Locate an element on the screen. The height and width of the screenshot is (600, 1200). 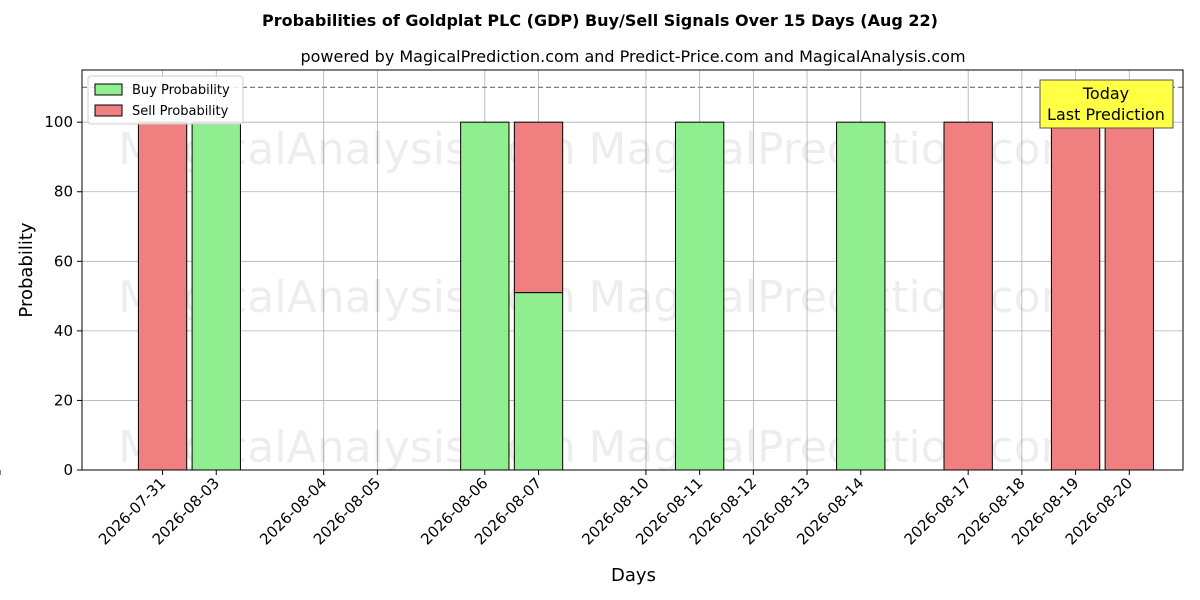
y-tick-label: 20 is located at coordinates (63, 400).